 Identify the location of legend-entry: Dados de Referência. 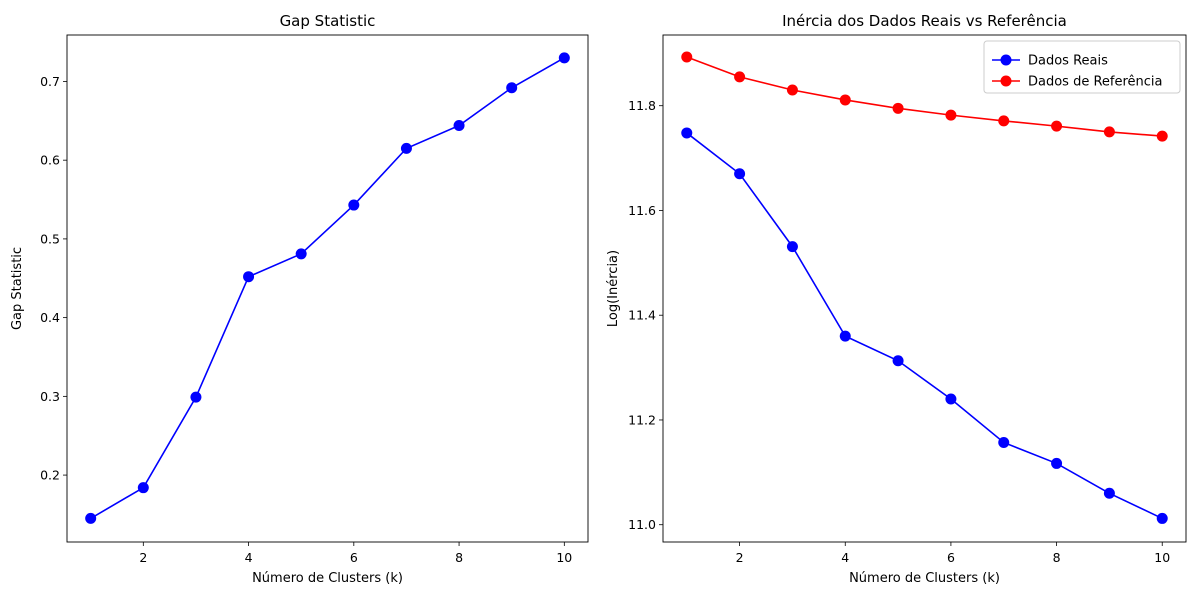
(1077, 82).